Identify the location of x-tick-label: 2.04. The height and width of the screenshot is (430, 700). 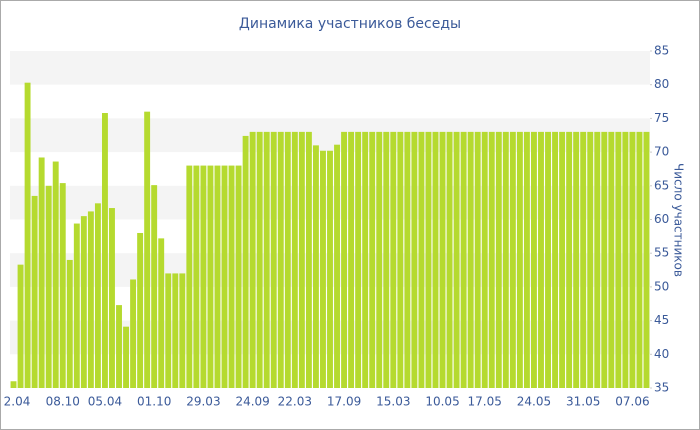
(17, 402).